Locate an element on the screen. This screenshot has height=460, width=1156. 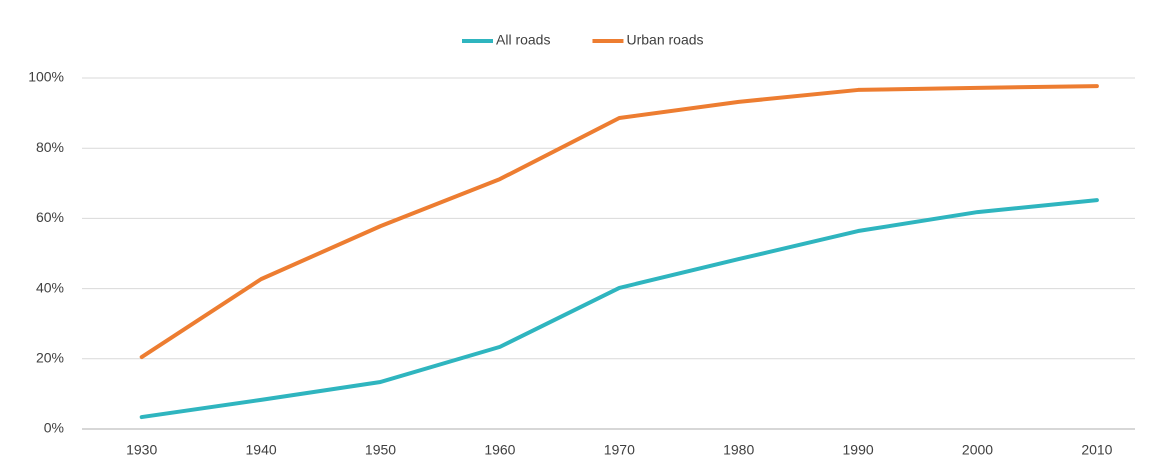
y-tick-label: 100% is located at coordinates (46, 77).